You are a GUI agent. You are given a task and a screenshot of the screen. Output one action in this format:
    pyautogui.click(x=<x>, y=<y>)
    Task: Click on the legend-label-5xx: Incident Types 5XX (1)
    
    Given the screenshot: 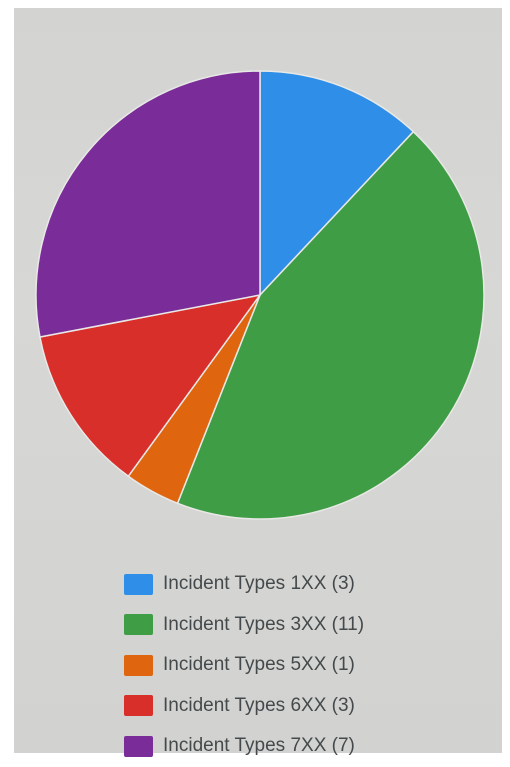 What is the action you would take?
    pyautogui.click(x=259, y=665)
    